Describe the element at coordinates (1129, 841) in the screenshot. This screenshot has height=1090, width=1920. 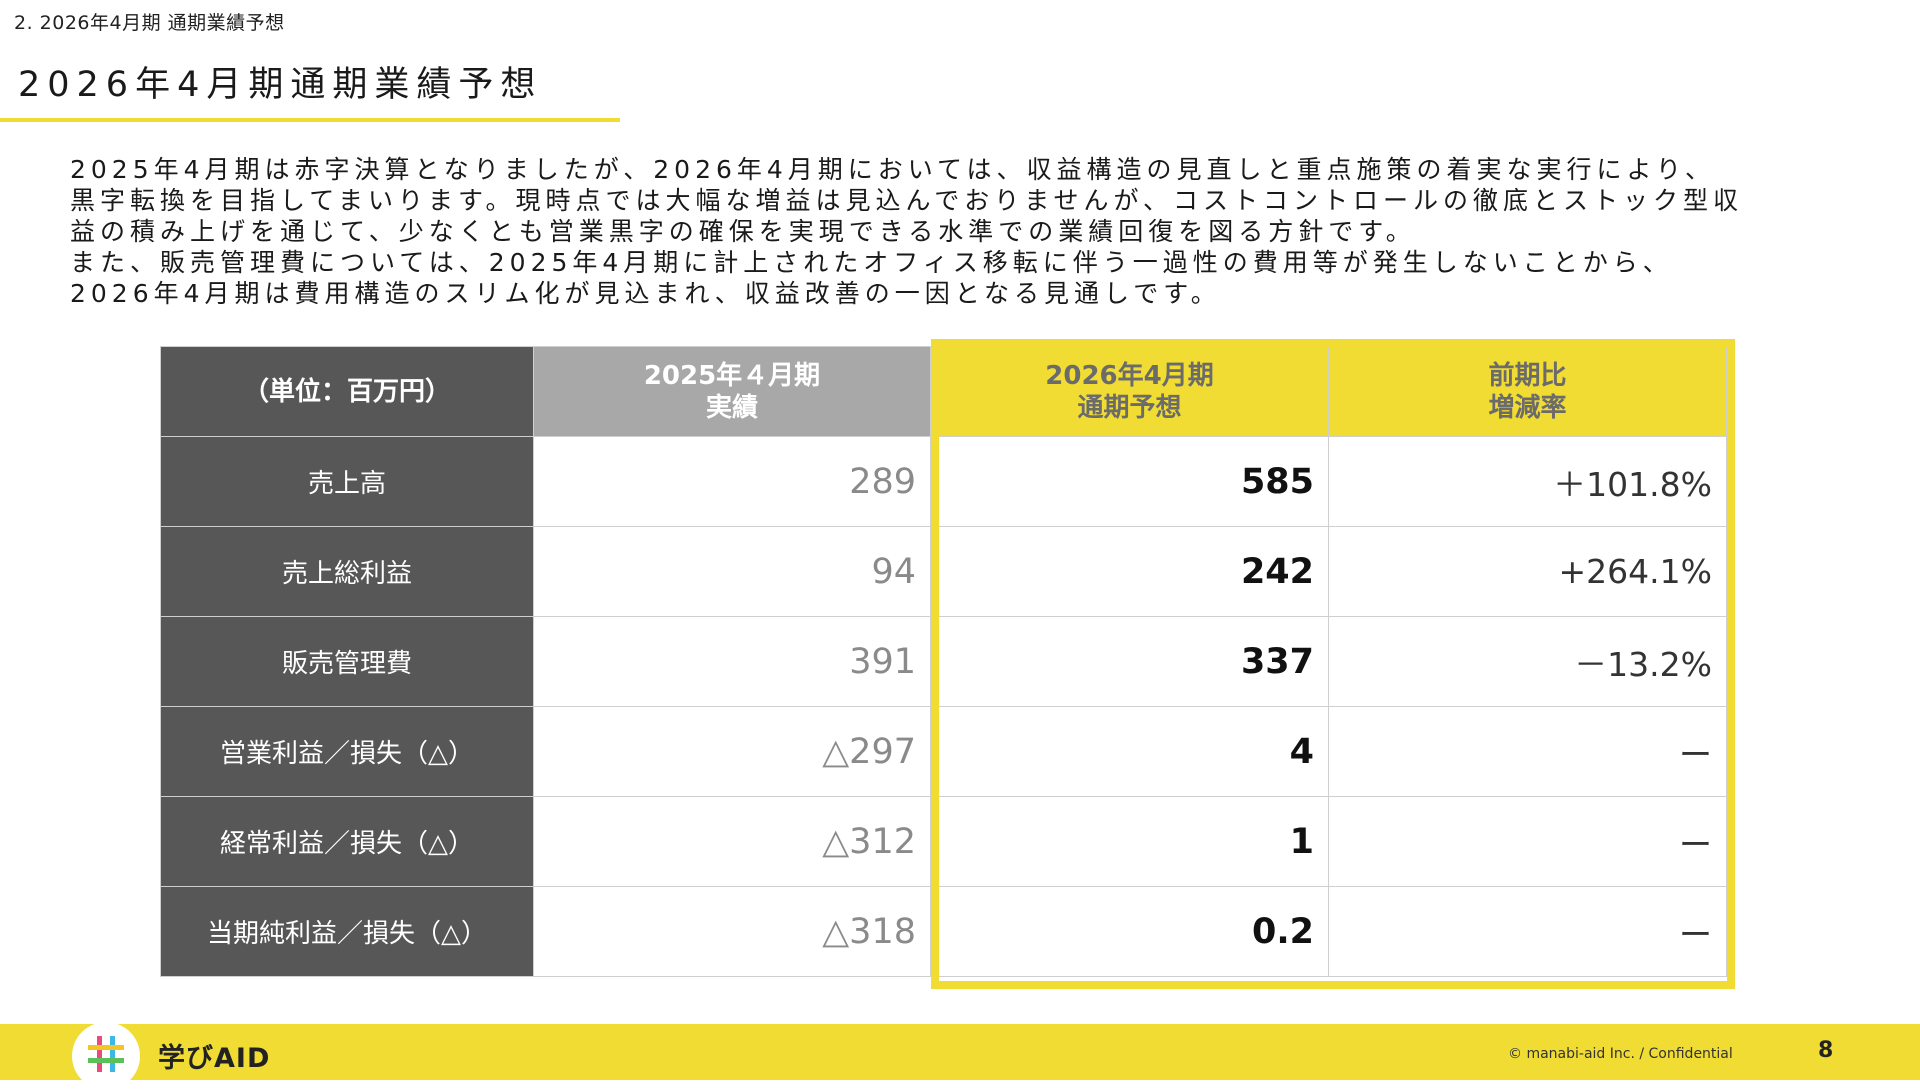
I see `forecast-value: 1` at that location.